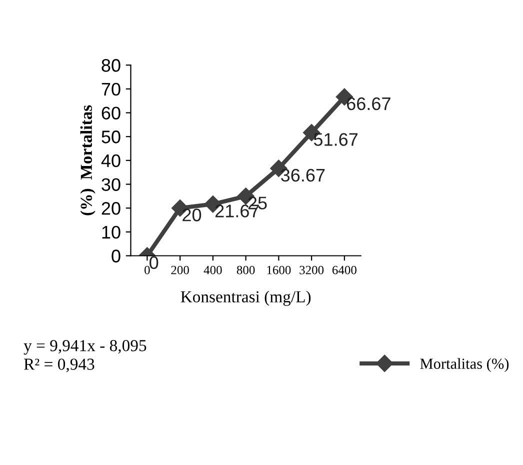 The width and height of the screenshot is (523, 465). Describe the element at coordinates (245, 298) in the screenshot. I see `x-axis-title: Konsentrasi (mg/L)` at that location.